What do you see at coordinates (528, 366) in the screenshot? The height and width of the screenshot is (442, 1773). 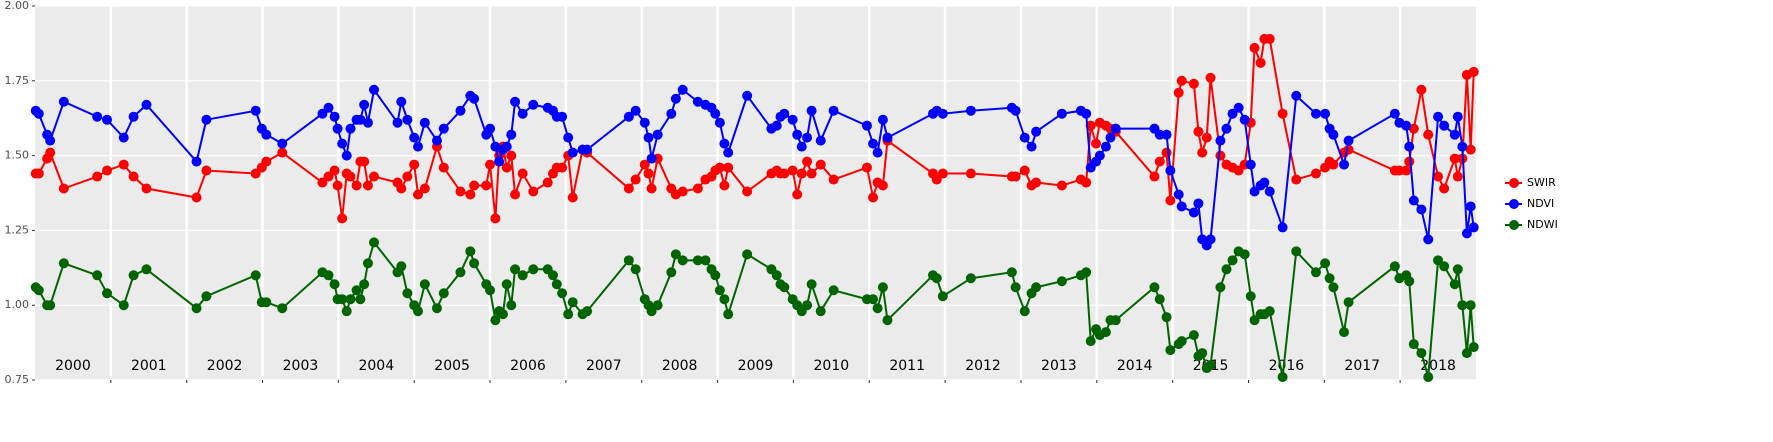 I see `year-label: 2006` at bounding box center [528, 366].